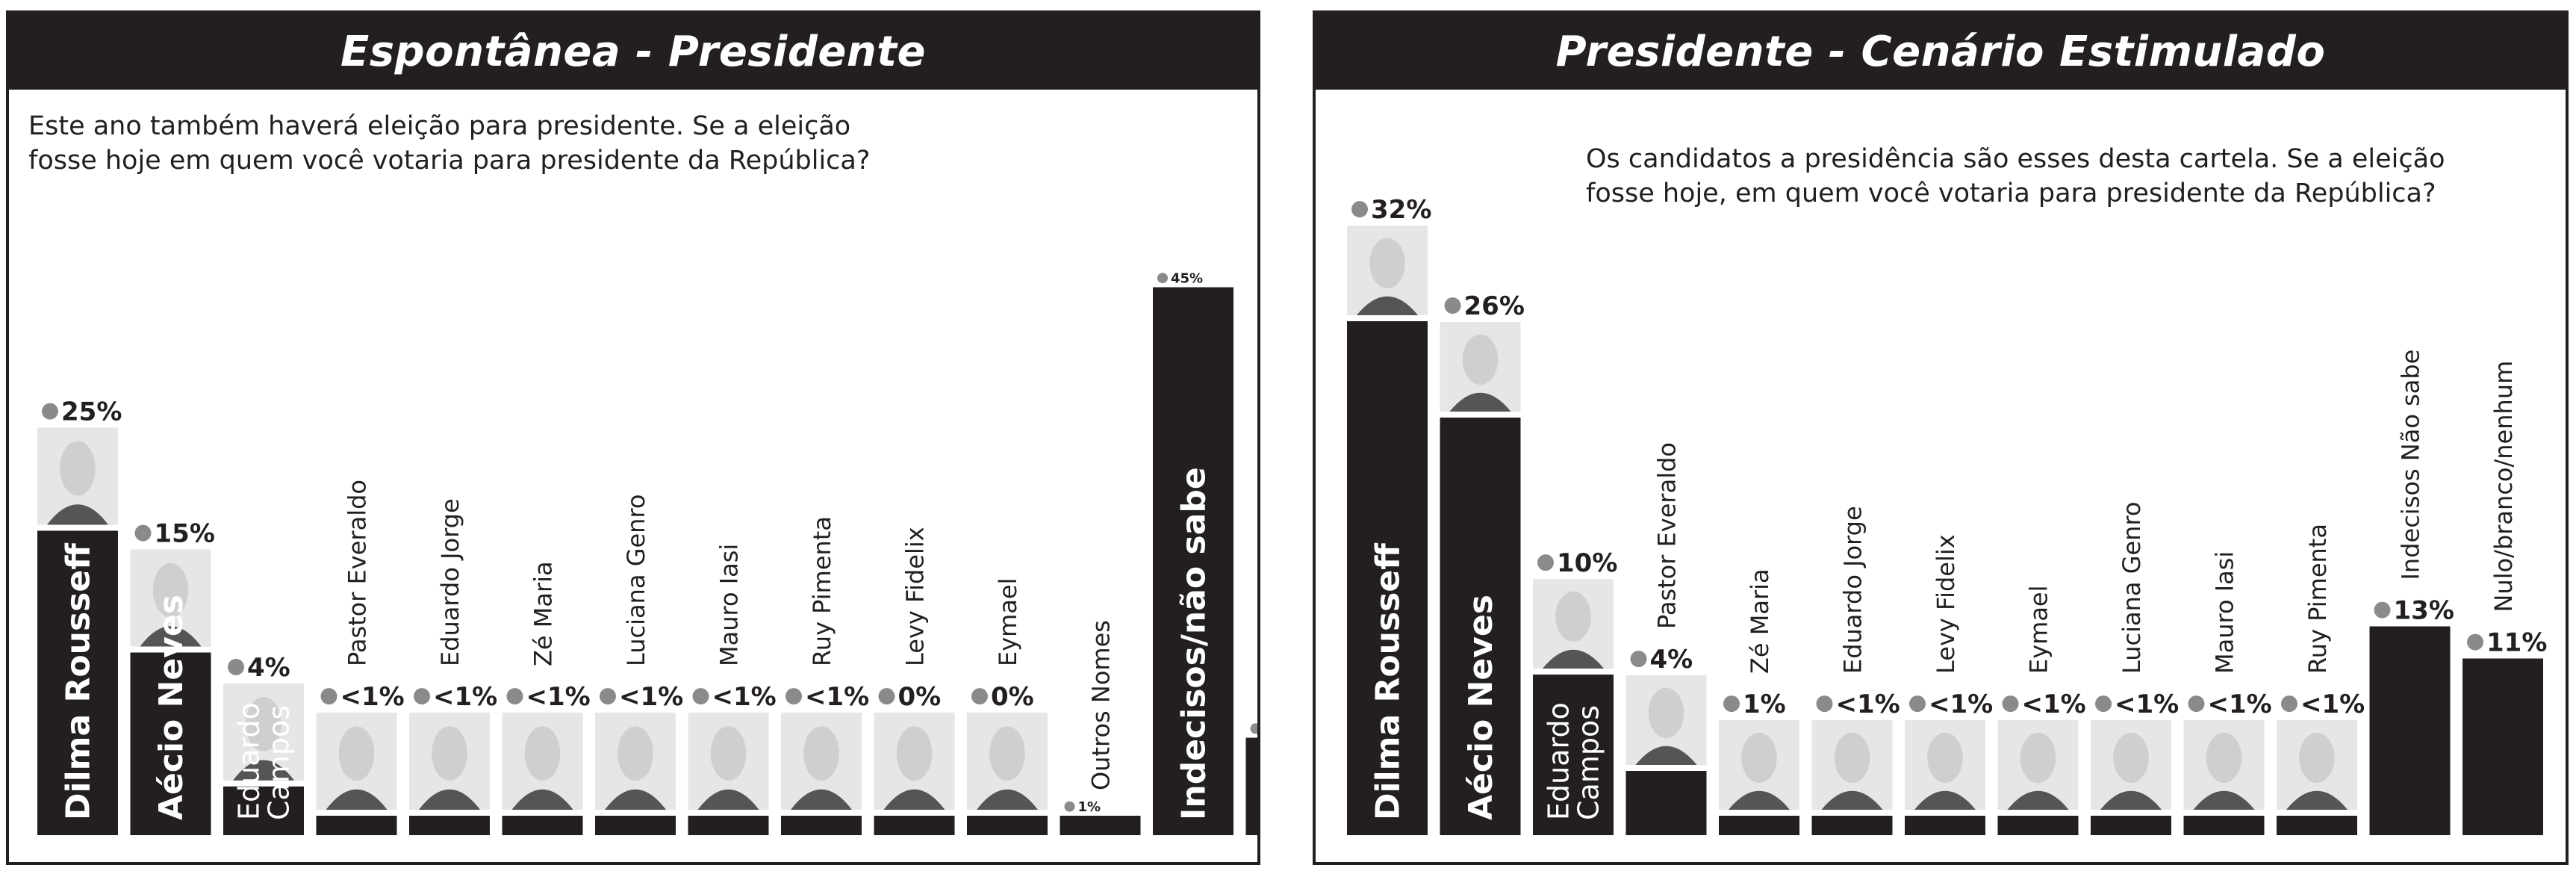 Image resolution: width=2576 pixels, height=874 pixels. I want to click on bar-ruy-pimenta, so click(821, 826).